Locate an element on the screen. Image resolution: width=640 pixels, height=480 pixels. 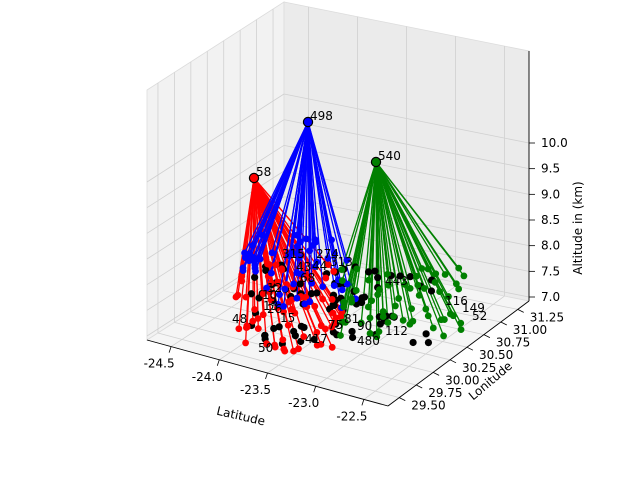
z-axis-label: Altitude in (km) is located at coordinates (578, 227).